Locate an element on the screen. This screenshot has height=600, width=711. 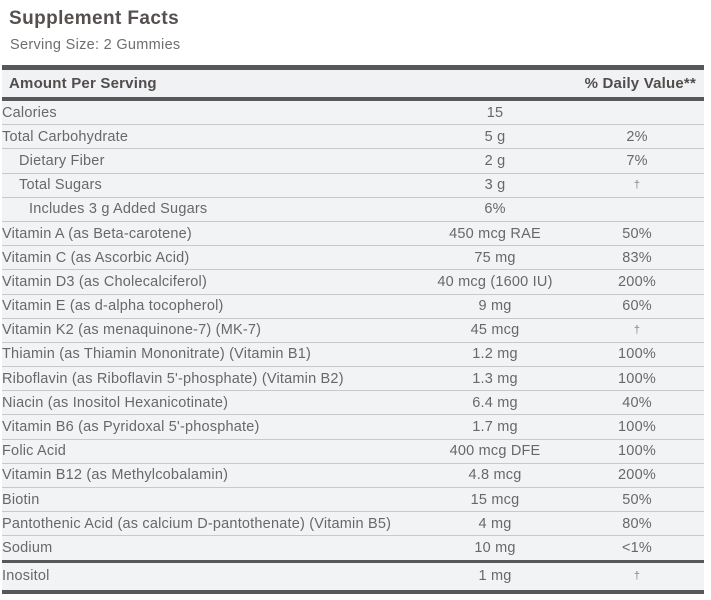
nutrient-amount: 15 is located at coordinates (495, 113).